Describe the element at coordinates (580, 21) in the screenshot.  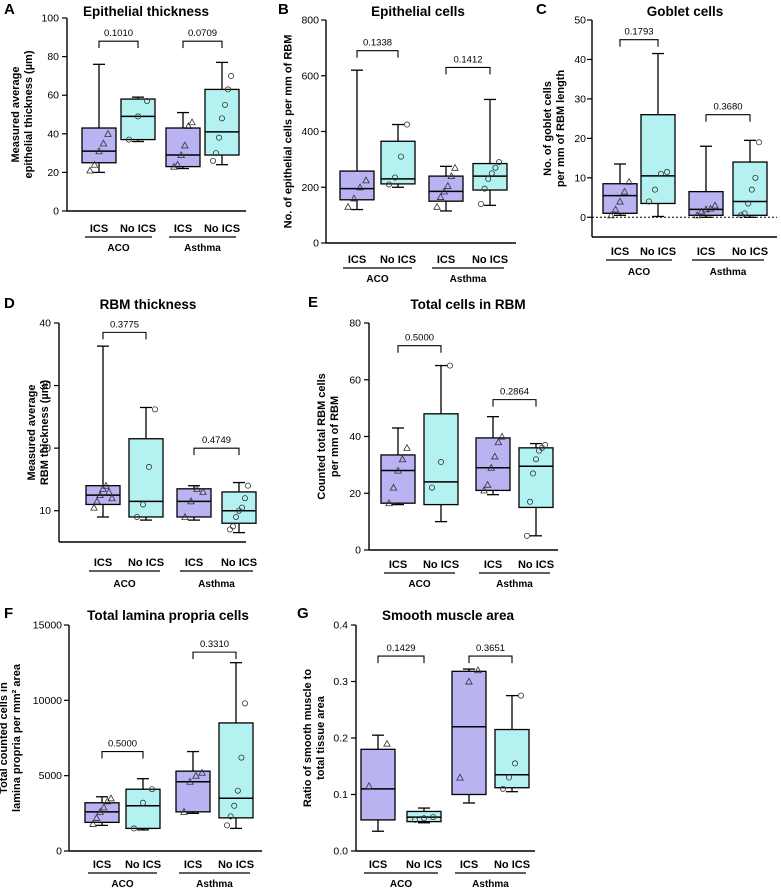
I see `y-tick-label: 50` at that location.